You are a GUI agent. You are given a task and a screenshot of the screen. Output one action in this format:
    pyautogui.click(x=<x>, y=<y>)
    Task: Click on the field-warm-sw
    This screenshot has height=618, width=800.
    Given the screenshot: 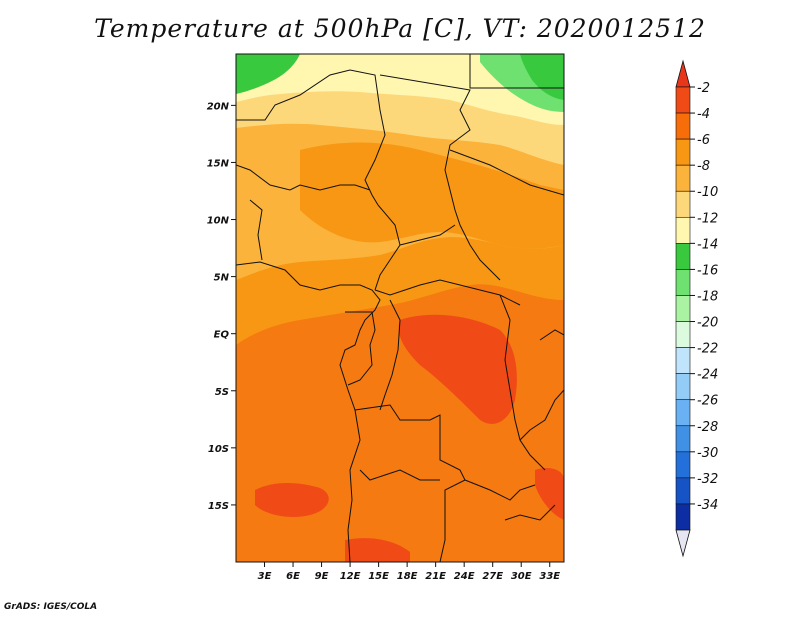 What is the action you would take?
    pyautogui.click(x=292, y=500)
    